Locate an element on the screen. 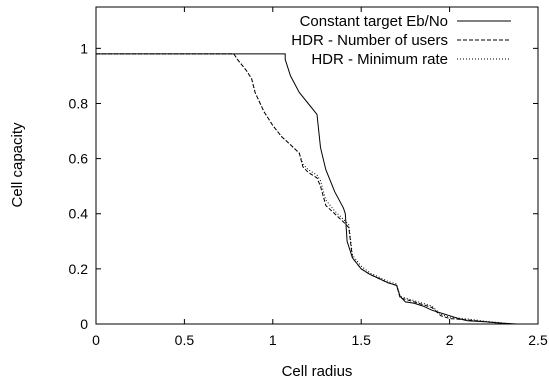  legend-label-2: HDR - Number of users is located at coordinates (369, 40).